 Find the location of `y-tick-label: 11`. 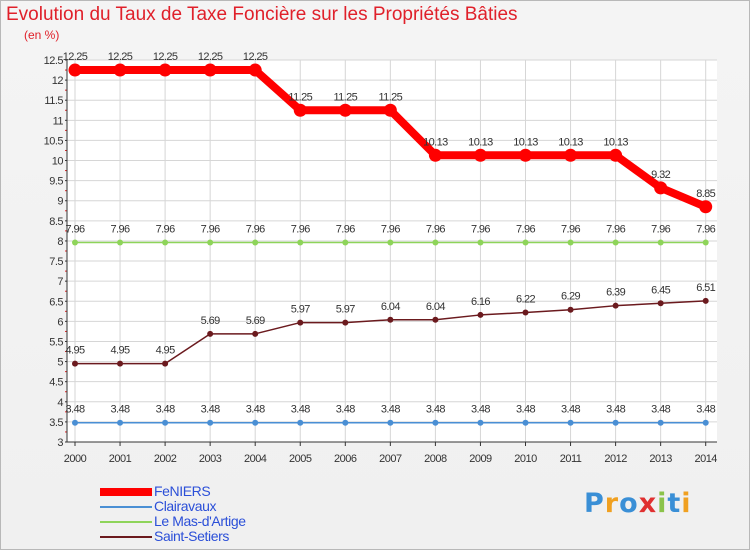

y-tick-label: 11 is located at coordinates (58, 121).